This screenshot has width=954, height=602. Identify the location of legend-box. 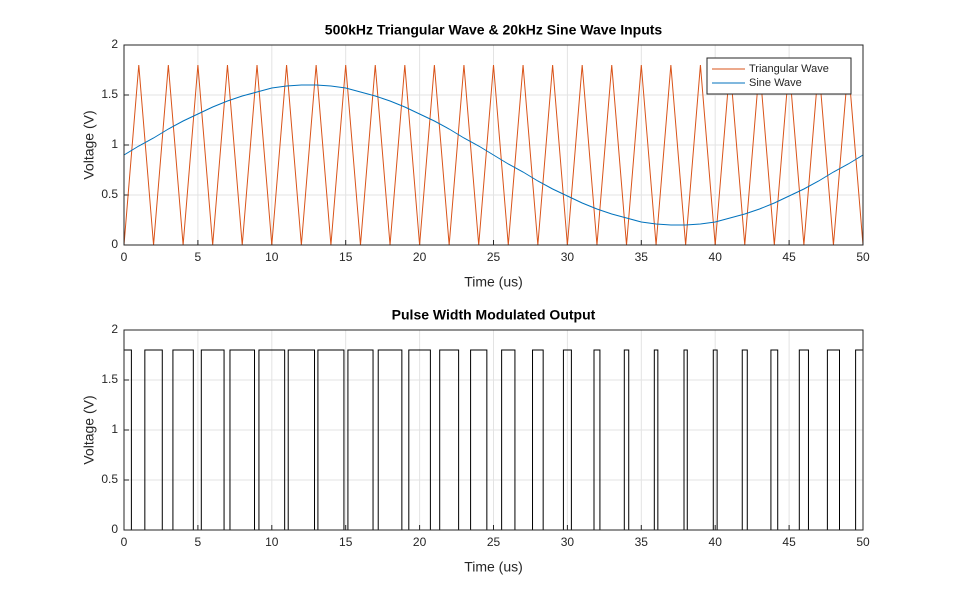
(779, 76).